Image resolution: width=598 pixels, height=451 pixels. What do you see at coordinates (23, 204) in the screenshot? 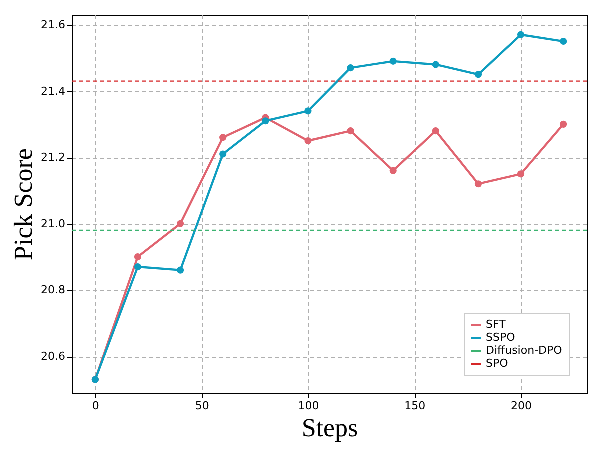
I see `y-axis-title: Pick Score` at bounding box center [23, 204].